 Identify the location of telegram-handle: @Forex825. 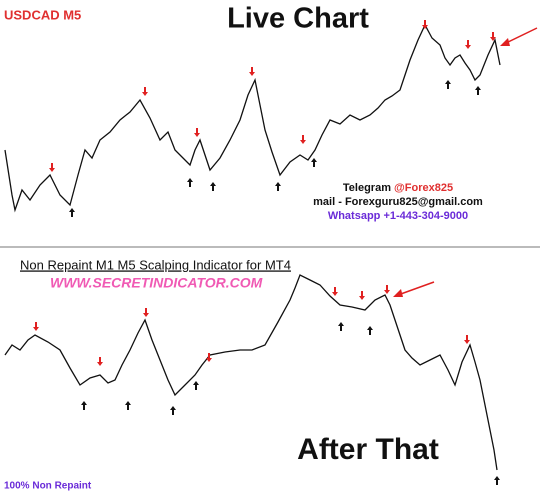
(423, 188).